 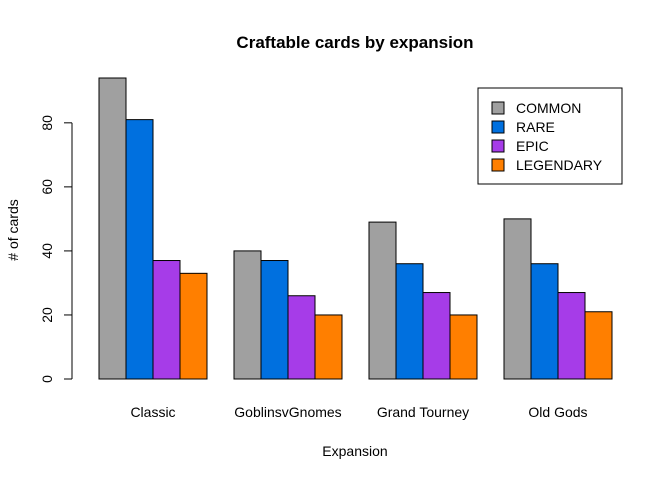 What do you see at coordinates (287, 412) in the screenshot?
I see `x-tick-label: GoblinsvGnomes` at bounding box center [287, 412].